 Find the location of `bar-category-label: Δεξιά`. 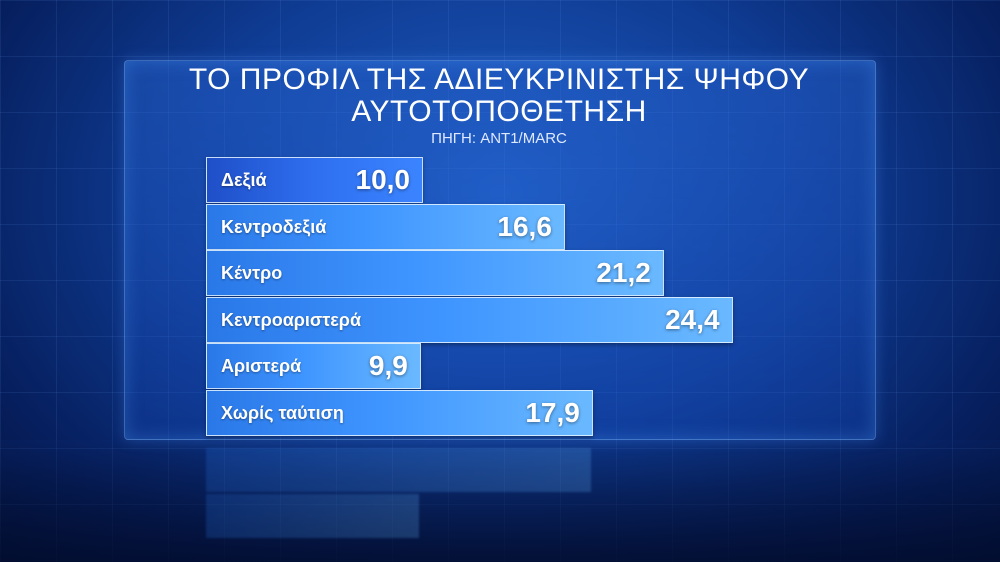

bar-category-label: Δεξιά is located at coordinates (244, 180).